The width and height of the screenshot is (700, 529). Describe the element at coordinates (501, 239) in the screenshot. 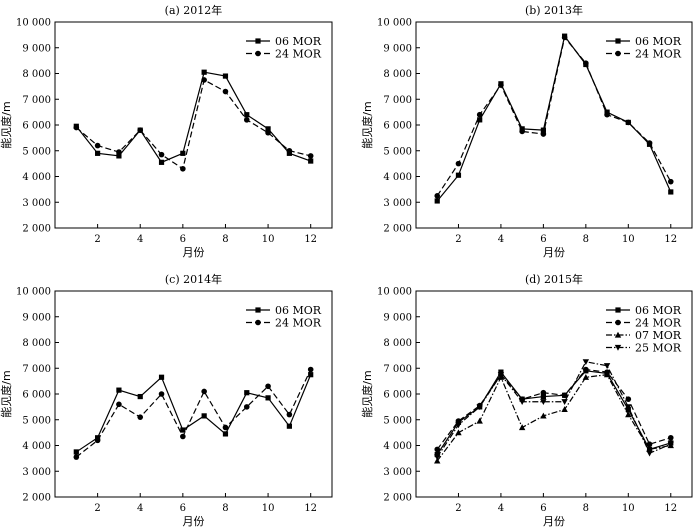

I see `x-tick-label: 4` at that location.